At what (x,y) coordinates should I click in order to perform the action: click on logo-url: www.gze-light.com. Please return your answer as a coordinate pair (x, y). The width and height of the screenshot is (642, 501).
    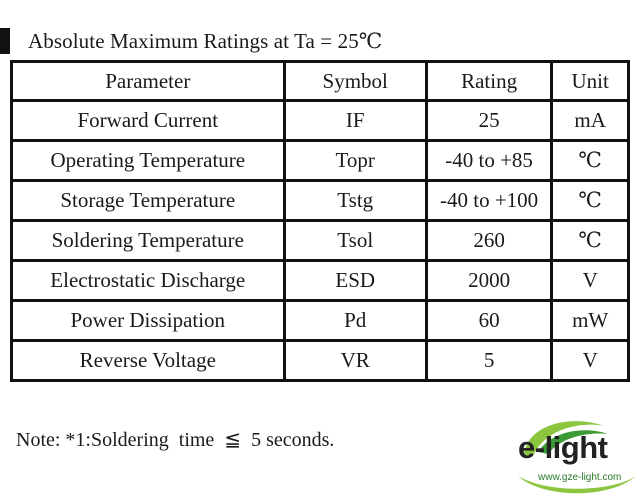
    Looking at the image, I should click on (580, 477).